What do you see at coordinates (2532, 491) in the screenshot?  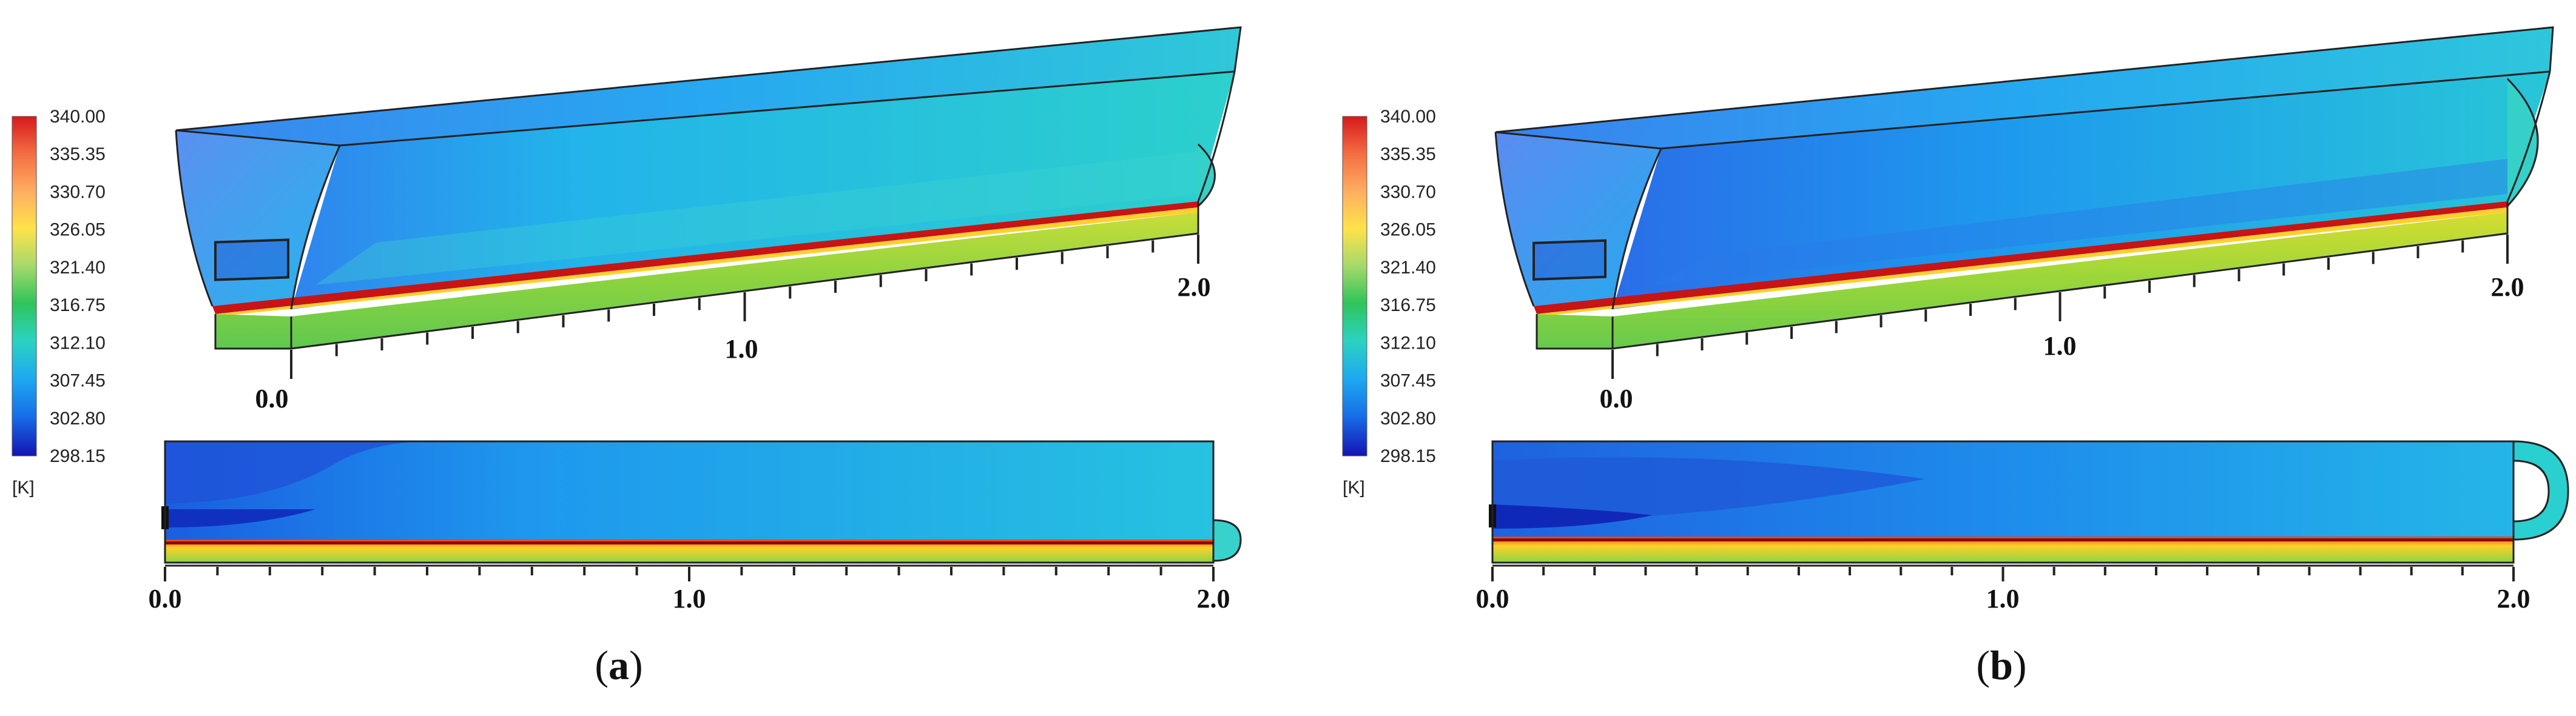 I see `section-outlet-inner` at bounding box center [2532, 491].